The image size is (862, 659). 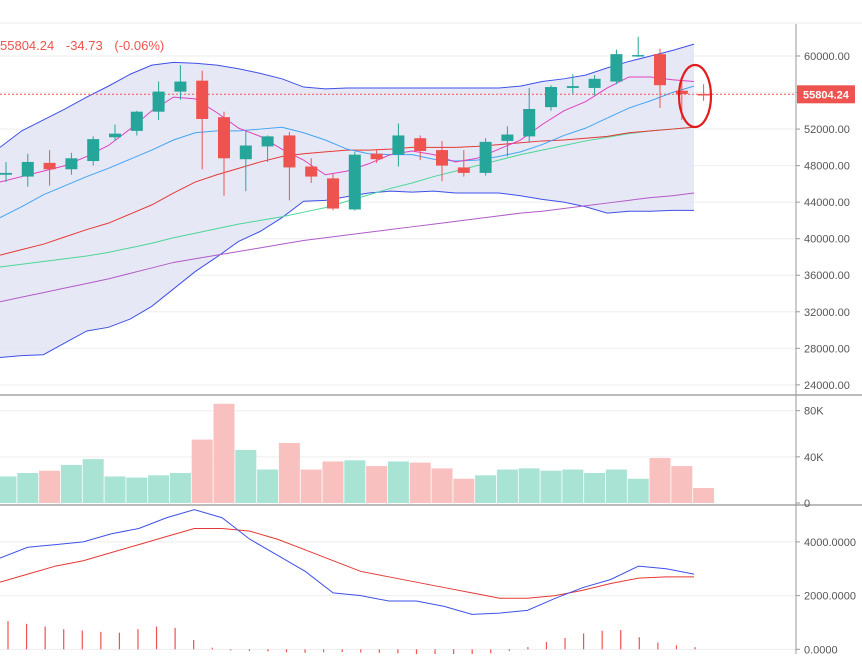 What do you see at coordinates (827, 349) in the screenshot?
I see `price-tick-label: 28000.00` at bounding box center [827, 349].